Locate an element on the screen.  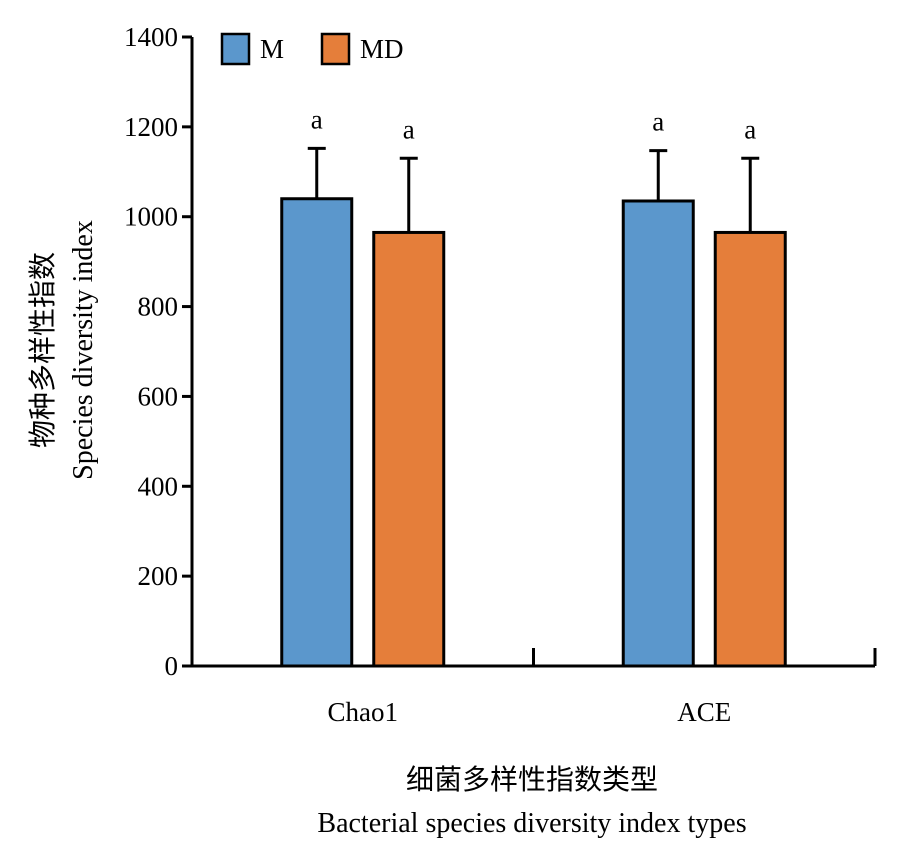
y-tick-label: 1400 is located at coordinates (151, 37).